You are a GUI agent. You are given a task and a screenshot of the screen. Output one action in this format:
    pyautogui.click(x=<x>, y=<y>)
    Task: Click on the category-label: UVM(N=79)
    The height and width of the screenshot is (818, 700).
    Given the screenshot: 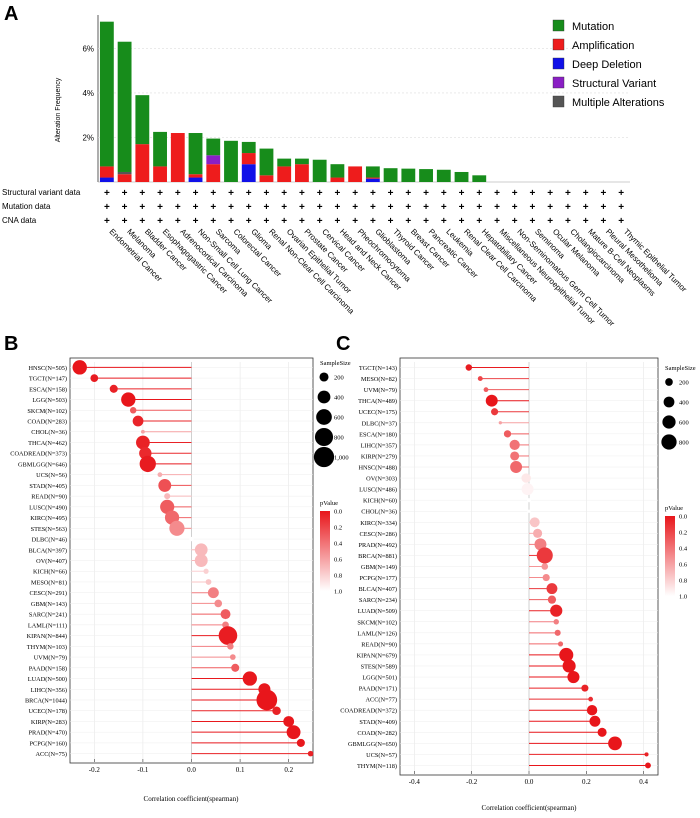 What is the action you would take?
    pyautogui.click(x=50, y=658)
    